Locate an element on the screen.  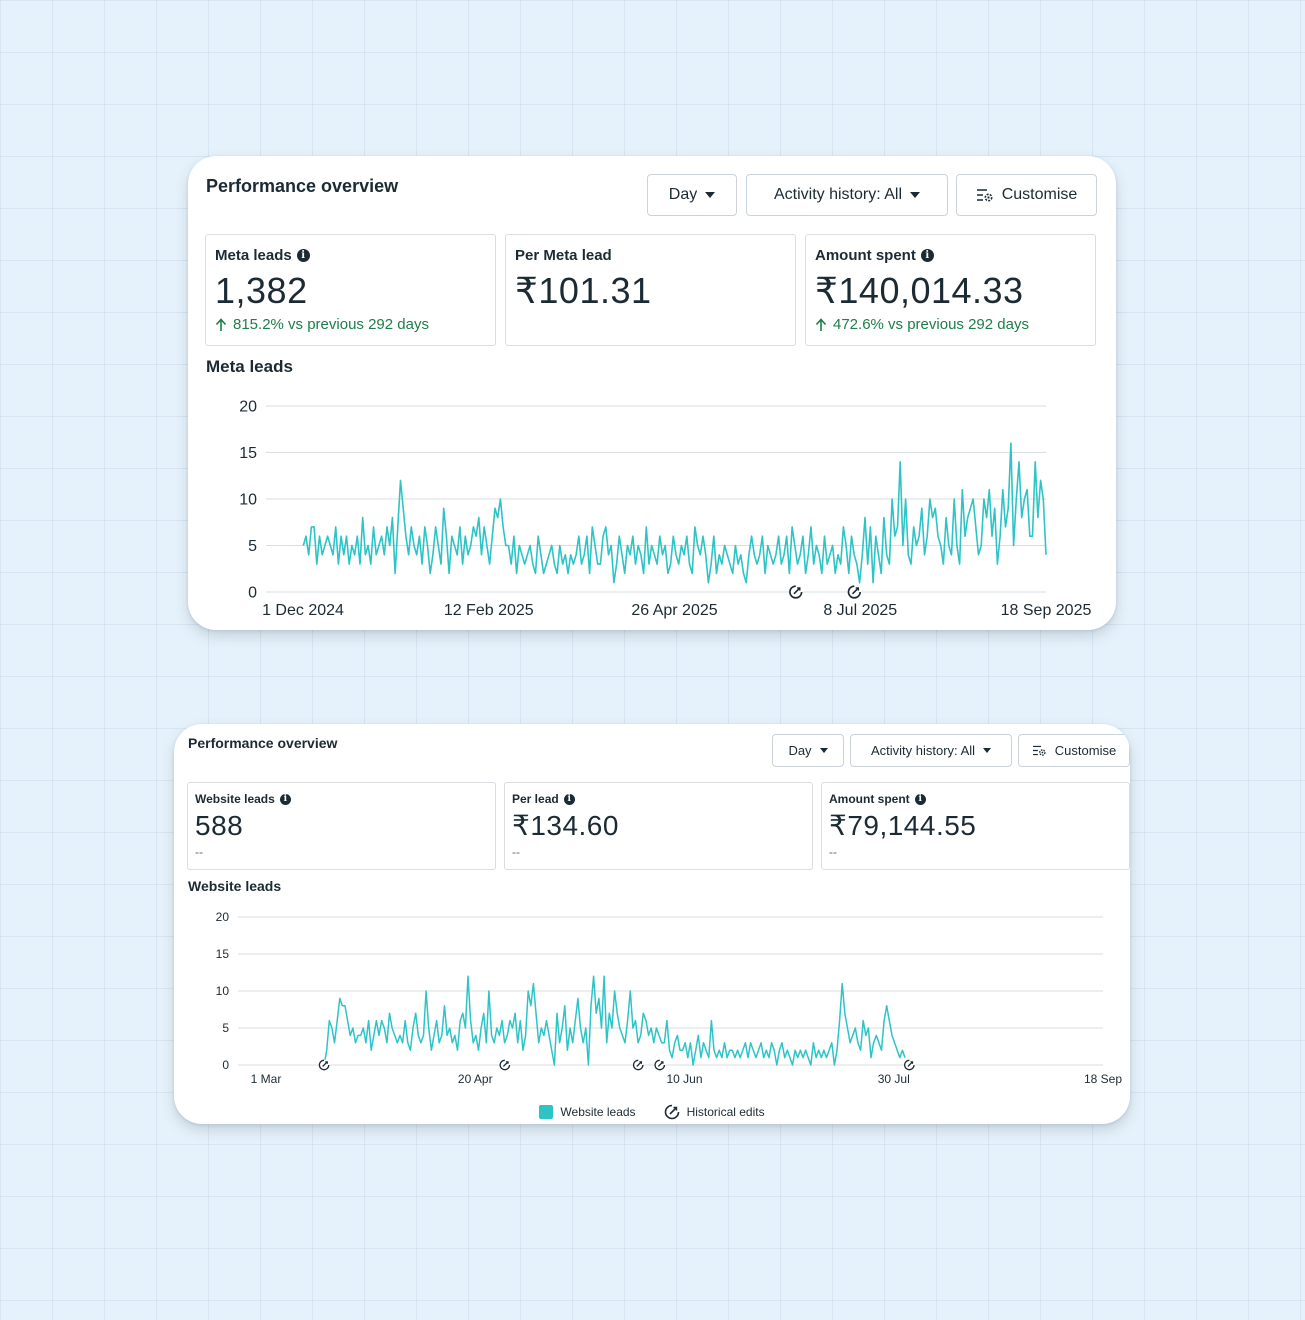
x-tick-label: 20 Apr is located at coordinates (475, 1079).